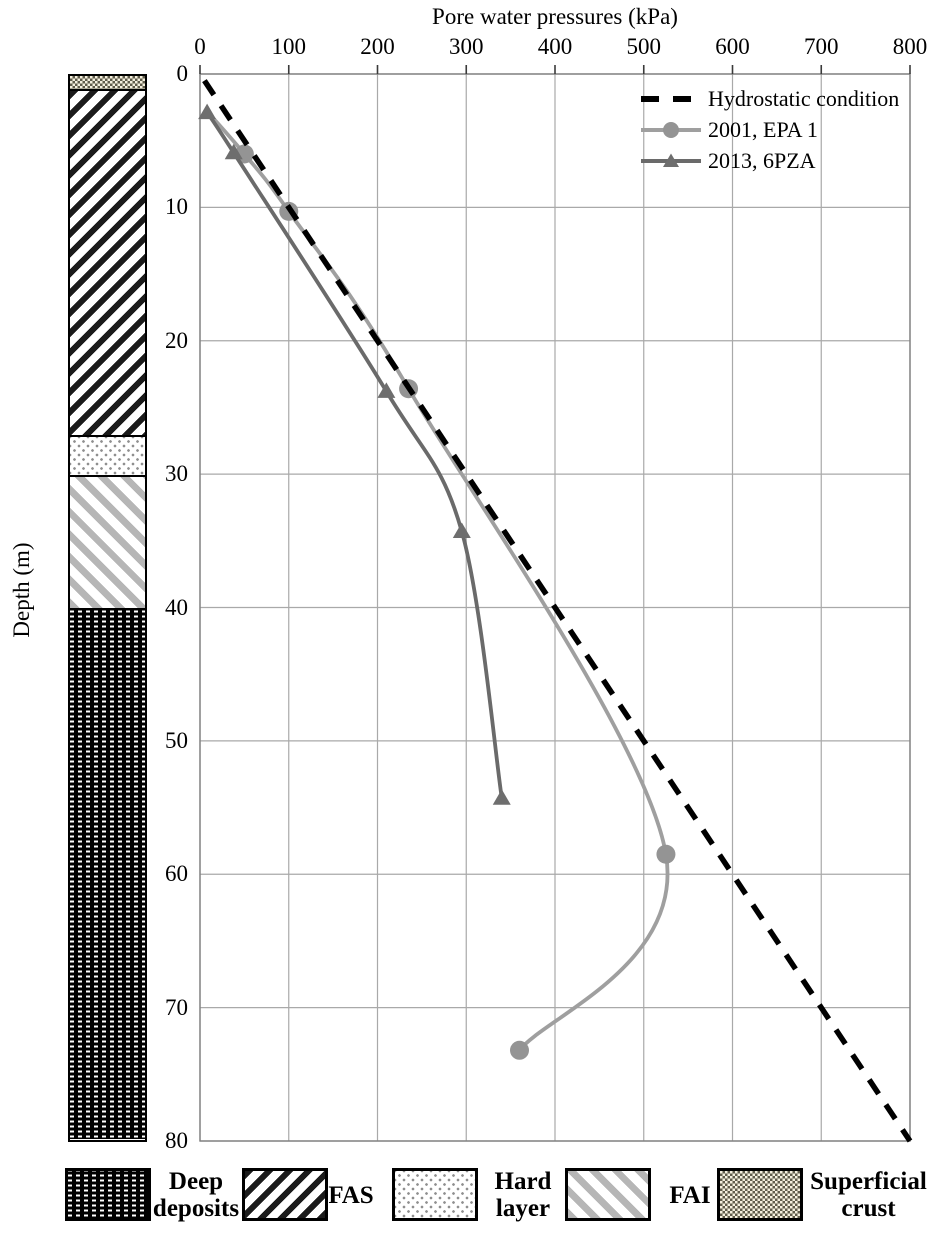  Describe the element at coordinates (176, 1007) in the screenshot. I see `y-tick-label: 70` at that location.